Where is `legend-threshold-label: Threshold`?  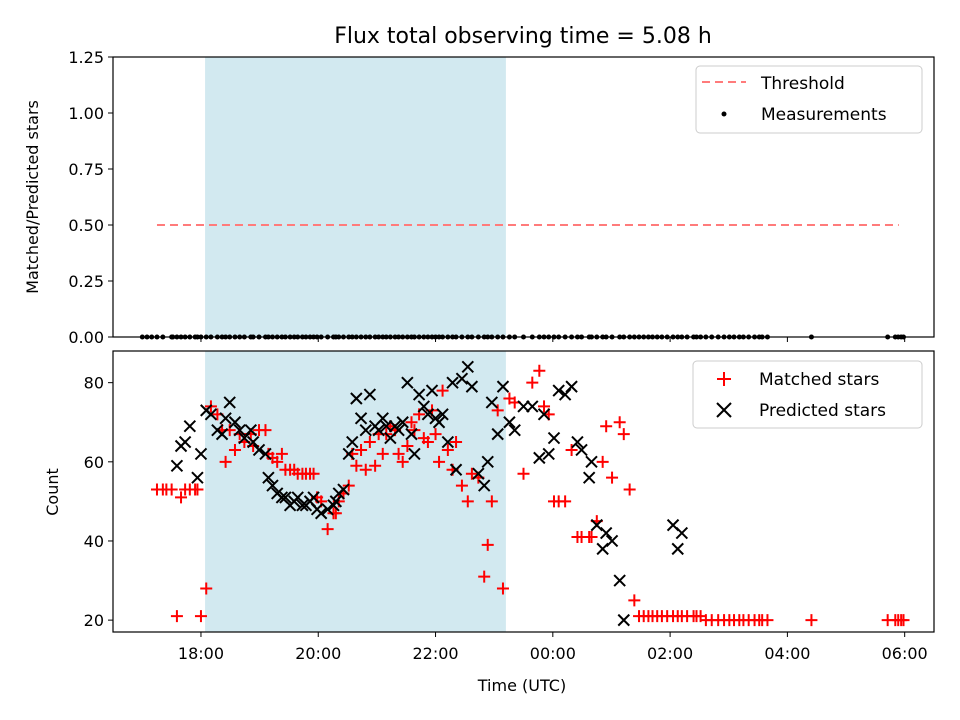
legend-threshold-label: Threshold is located at coordinates (802, 84).